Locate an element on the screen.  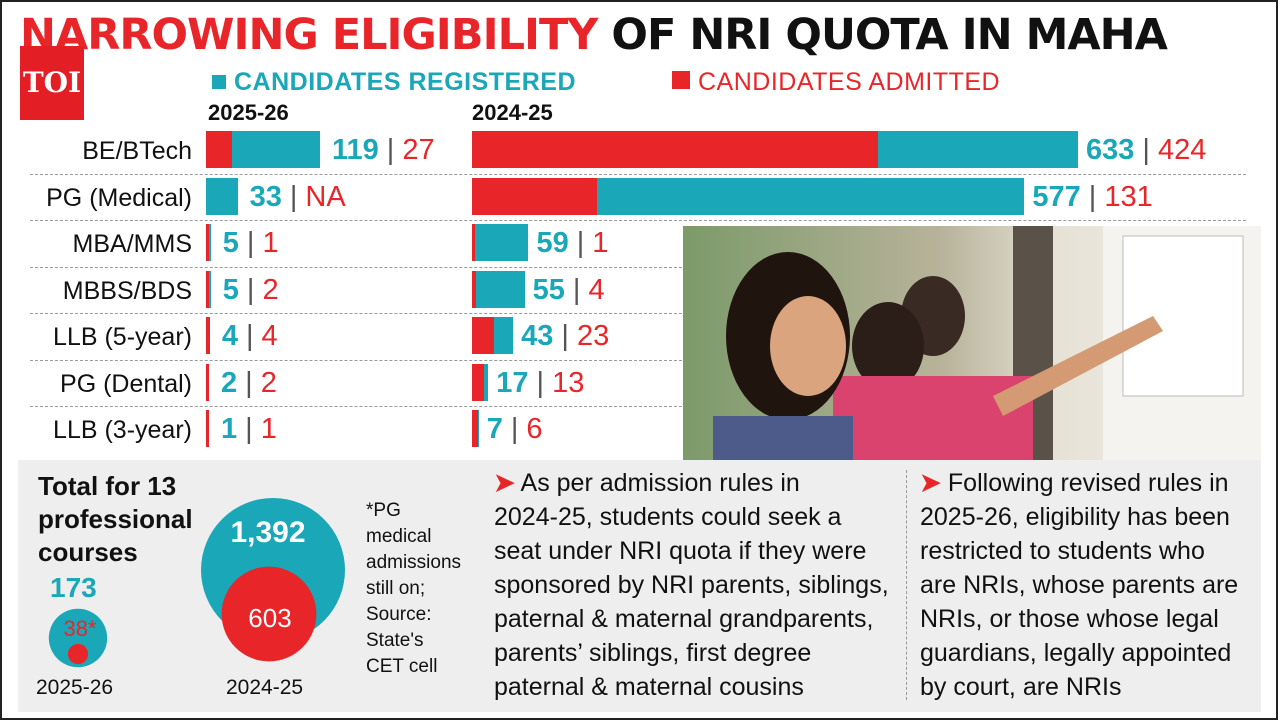
category-label: LLB (5-year) is located at coordinates (122, 337).